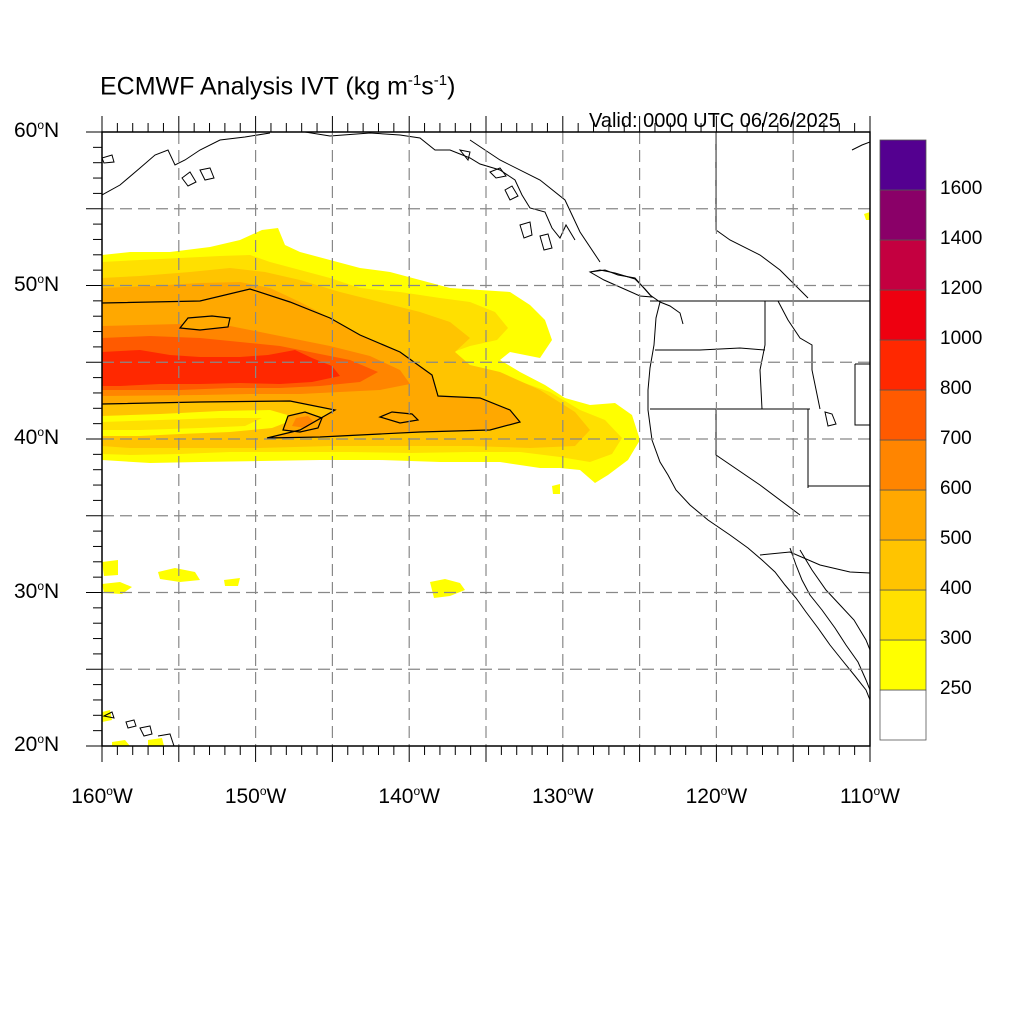 The height and width of the screenshot is (1024, 1024). I want to click on lat-label: 20oN, so click(37, 744).